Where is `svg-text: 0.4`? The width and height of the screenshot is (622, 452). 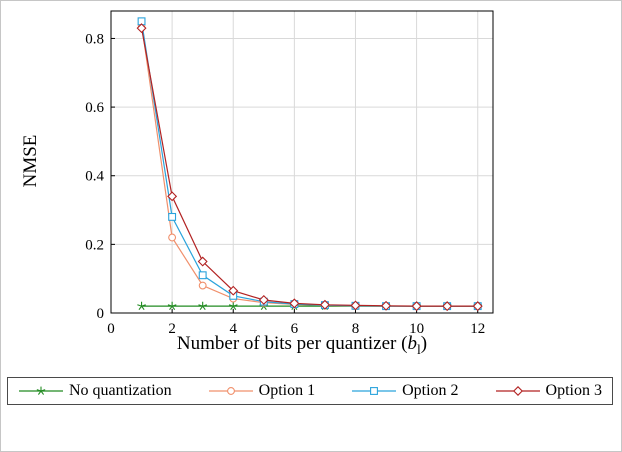 svg-text: 0.4 is located at coordinates (94, 177).